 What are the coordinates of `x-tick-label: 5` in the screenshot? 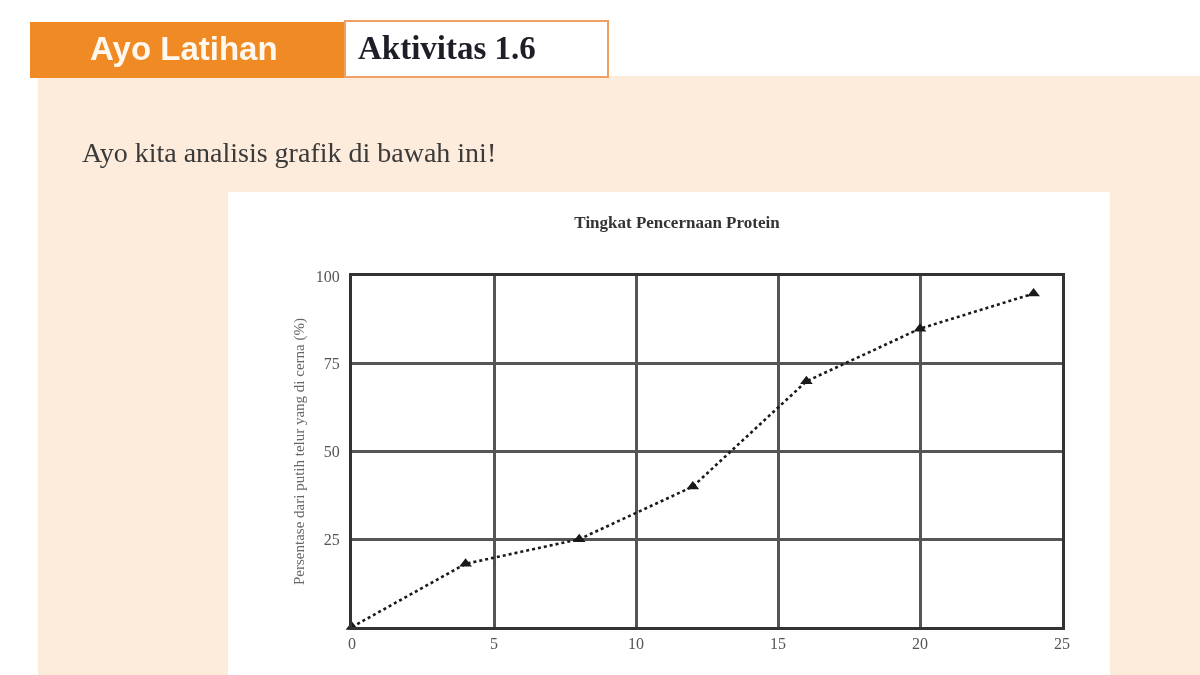 It's located at (494, 644).